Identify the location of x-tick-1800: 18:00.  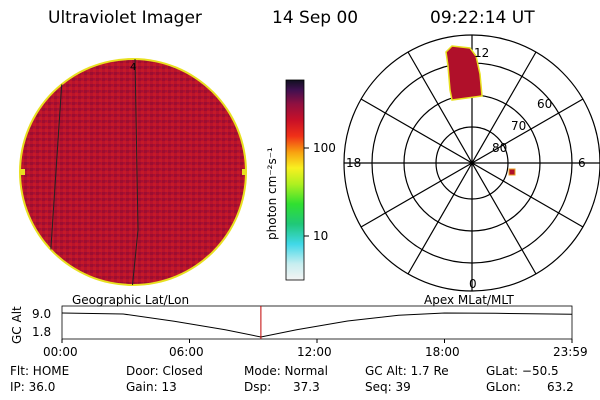
(442, 352).